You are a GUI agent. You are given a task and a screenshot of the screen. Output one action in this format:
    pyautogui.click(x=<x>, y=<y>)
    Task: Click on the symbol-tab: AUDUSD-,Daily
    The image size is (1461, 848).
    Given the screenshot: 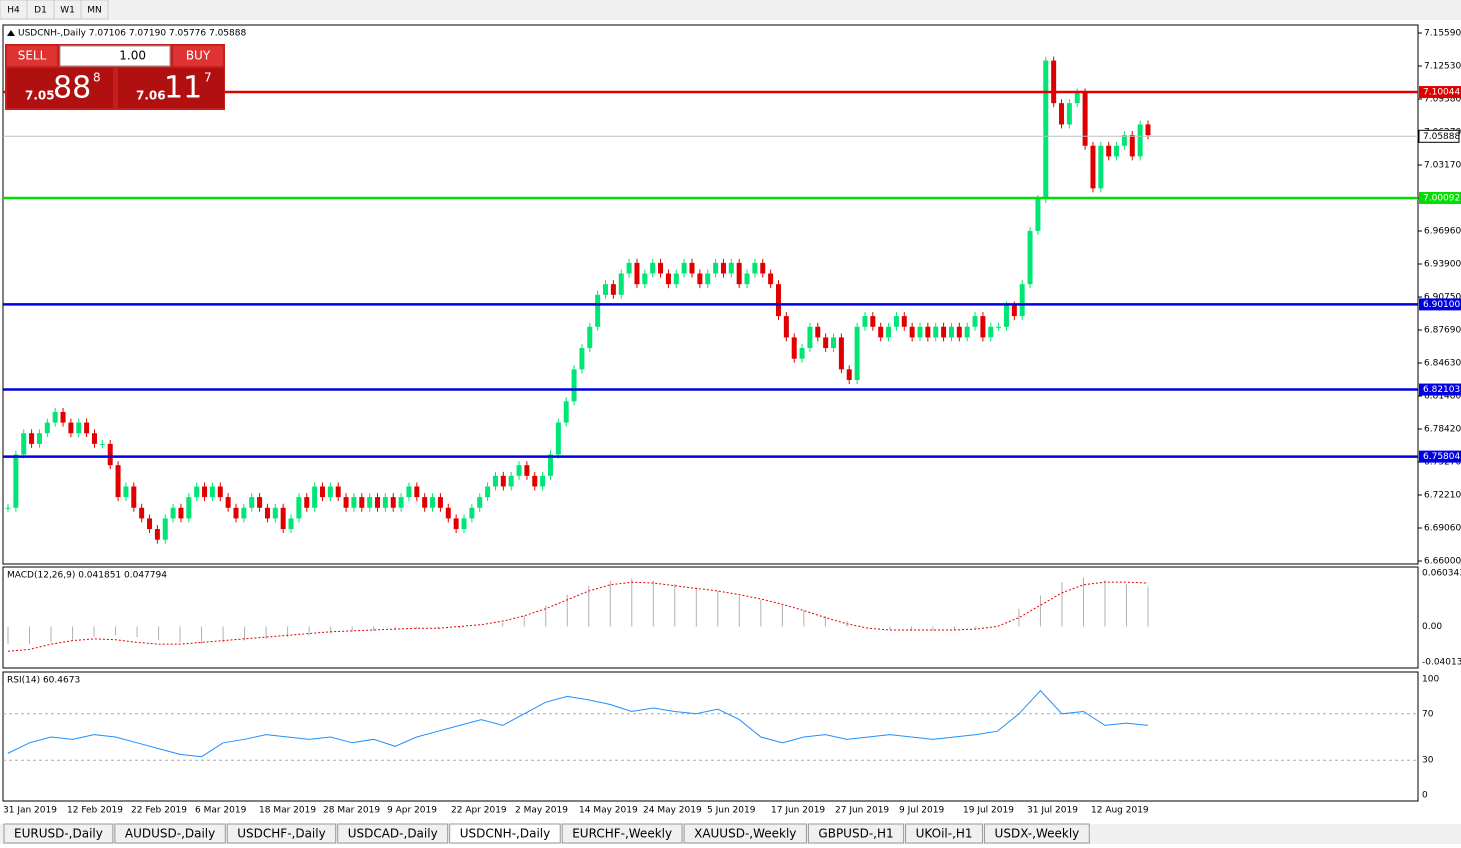 What is the action you would take?
    pyautogui.click(x=170, y=834)
    